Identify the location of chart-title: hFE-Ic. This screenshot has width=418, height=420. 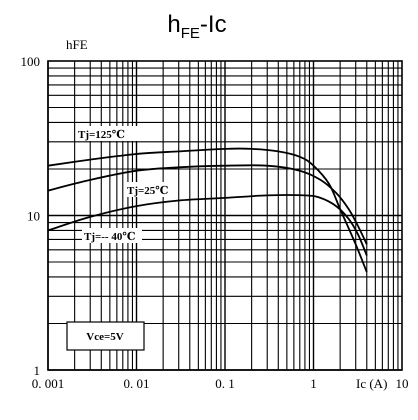
(196, 26).